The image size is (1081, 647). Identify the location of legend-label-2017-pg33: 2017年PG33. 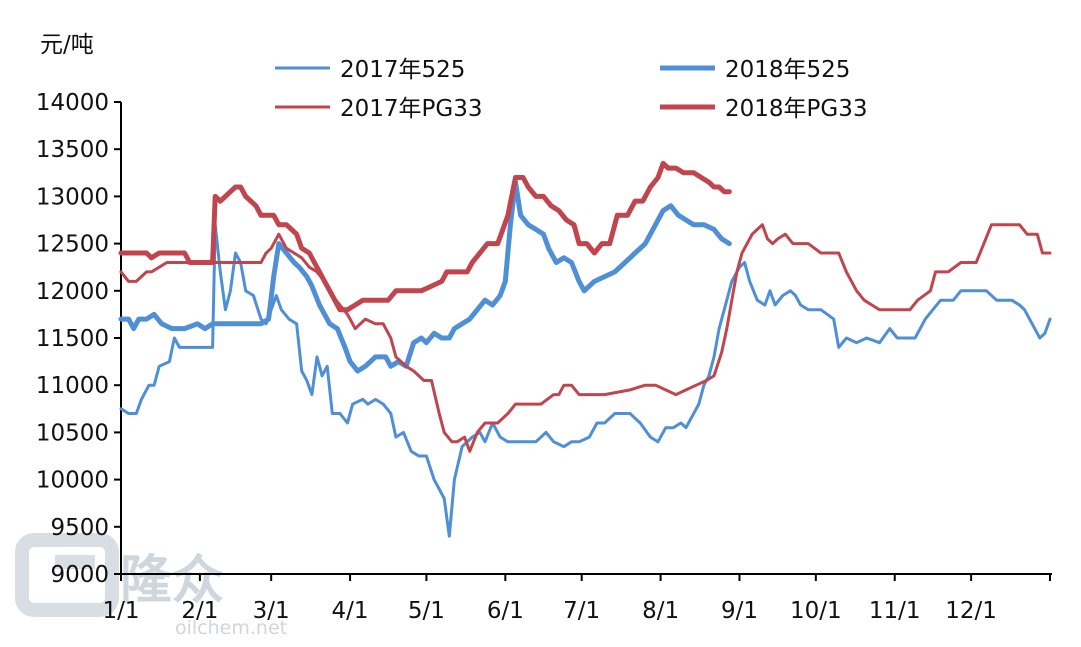
(411, 109).